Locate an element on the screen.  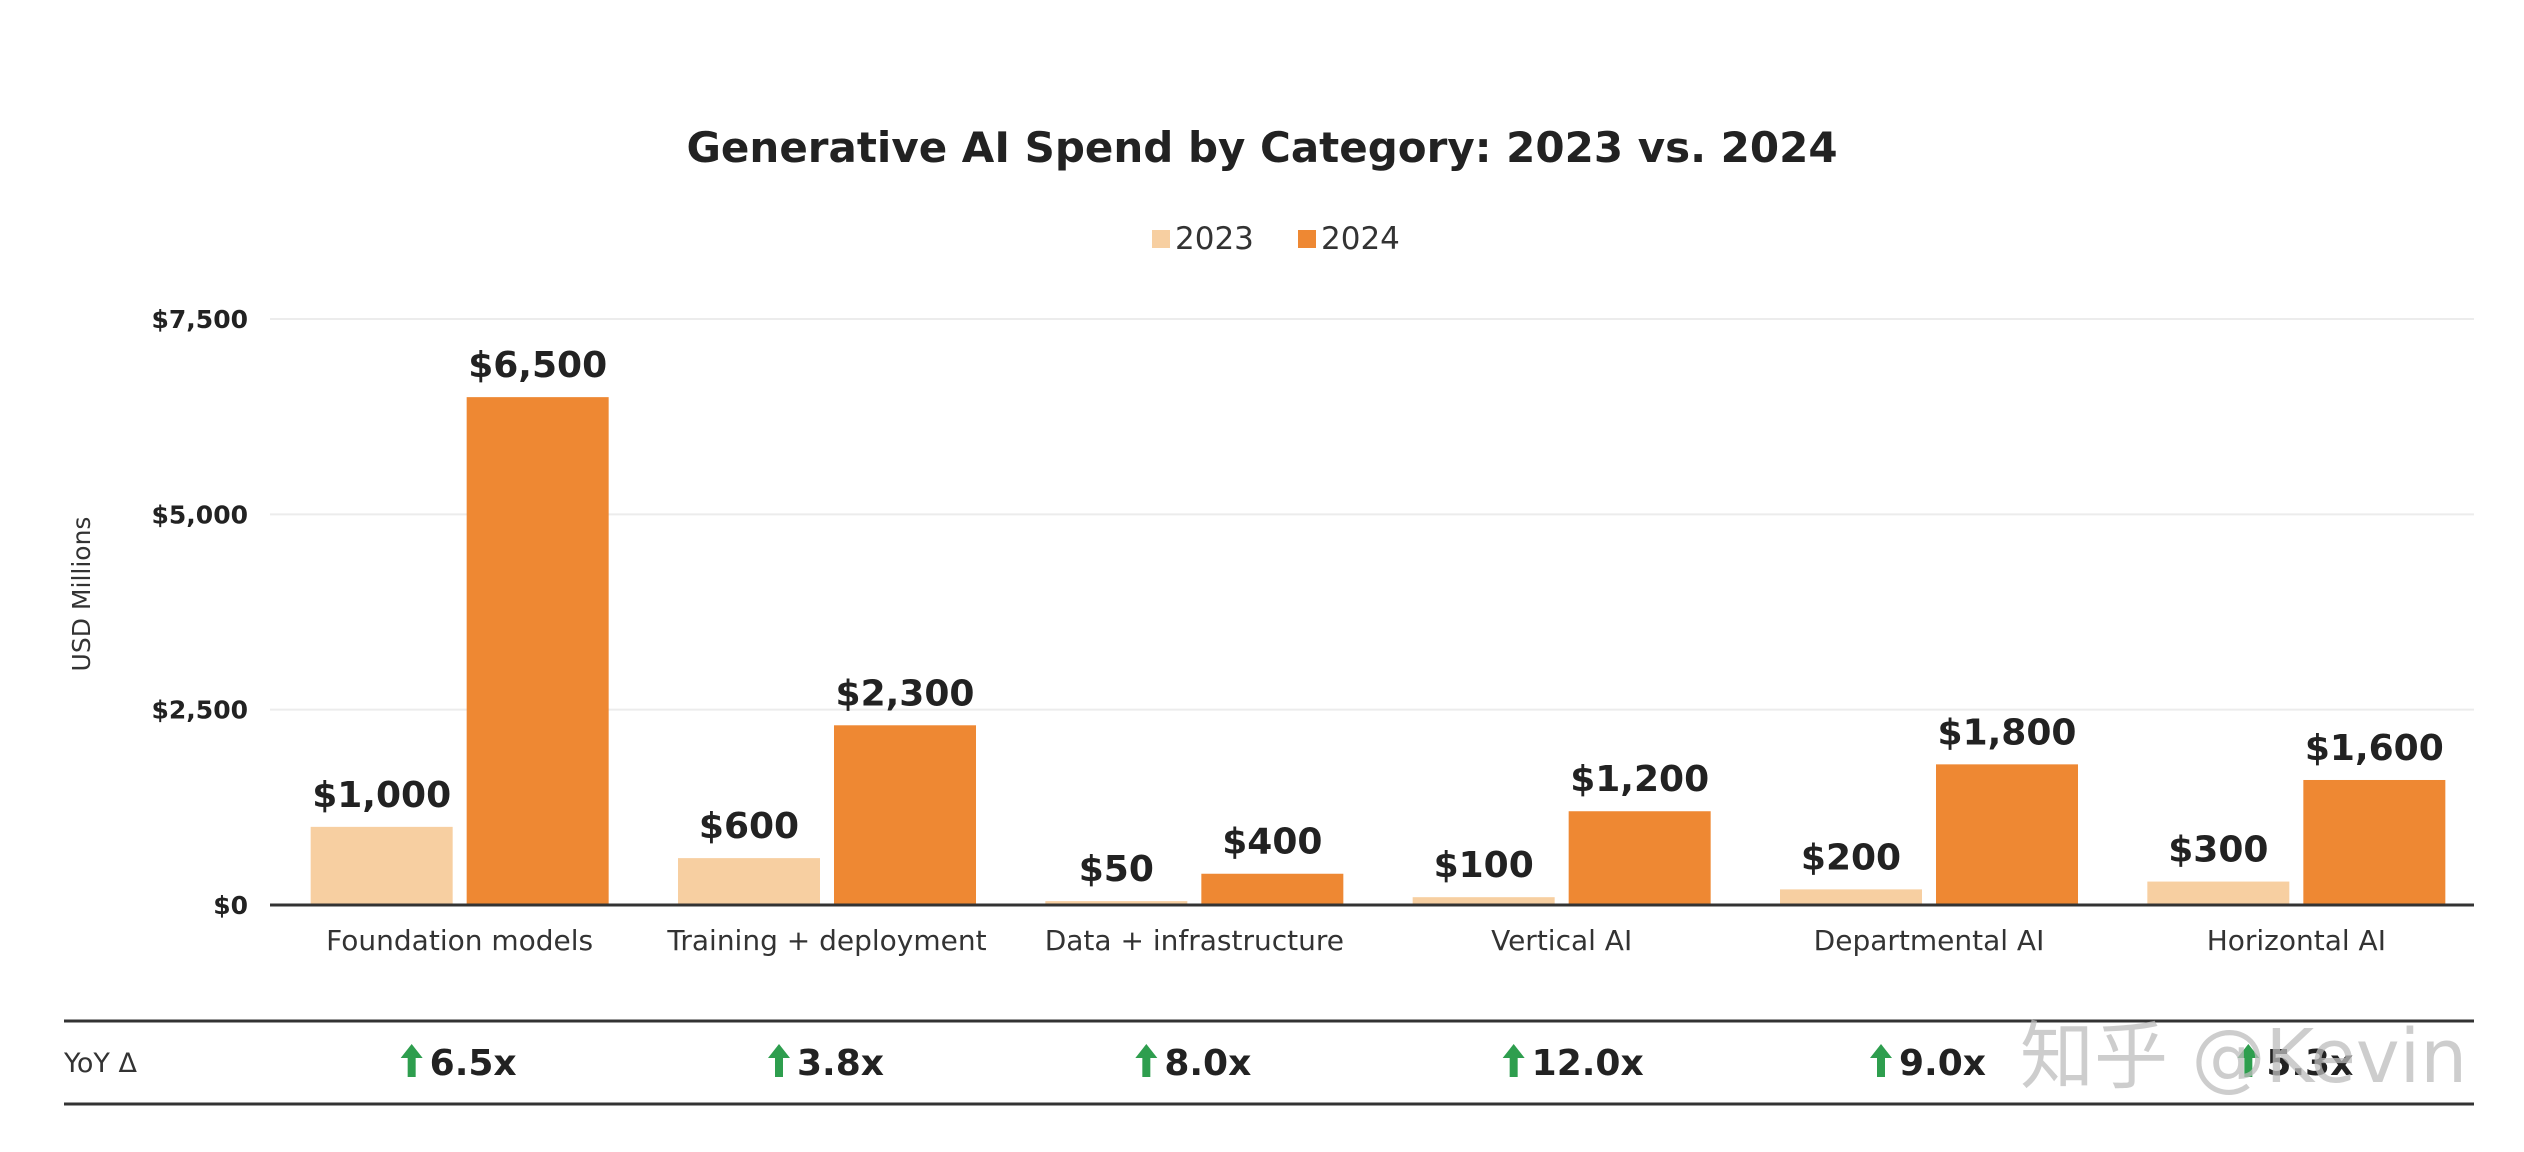
y-axis-ticks: $7,500 $5,000 $2,500 $0 is located at coordinates (200, 612).